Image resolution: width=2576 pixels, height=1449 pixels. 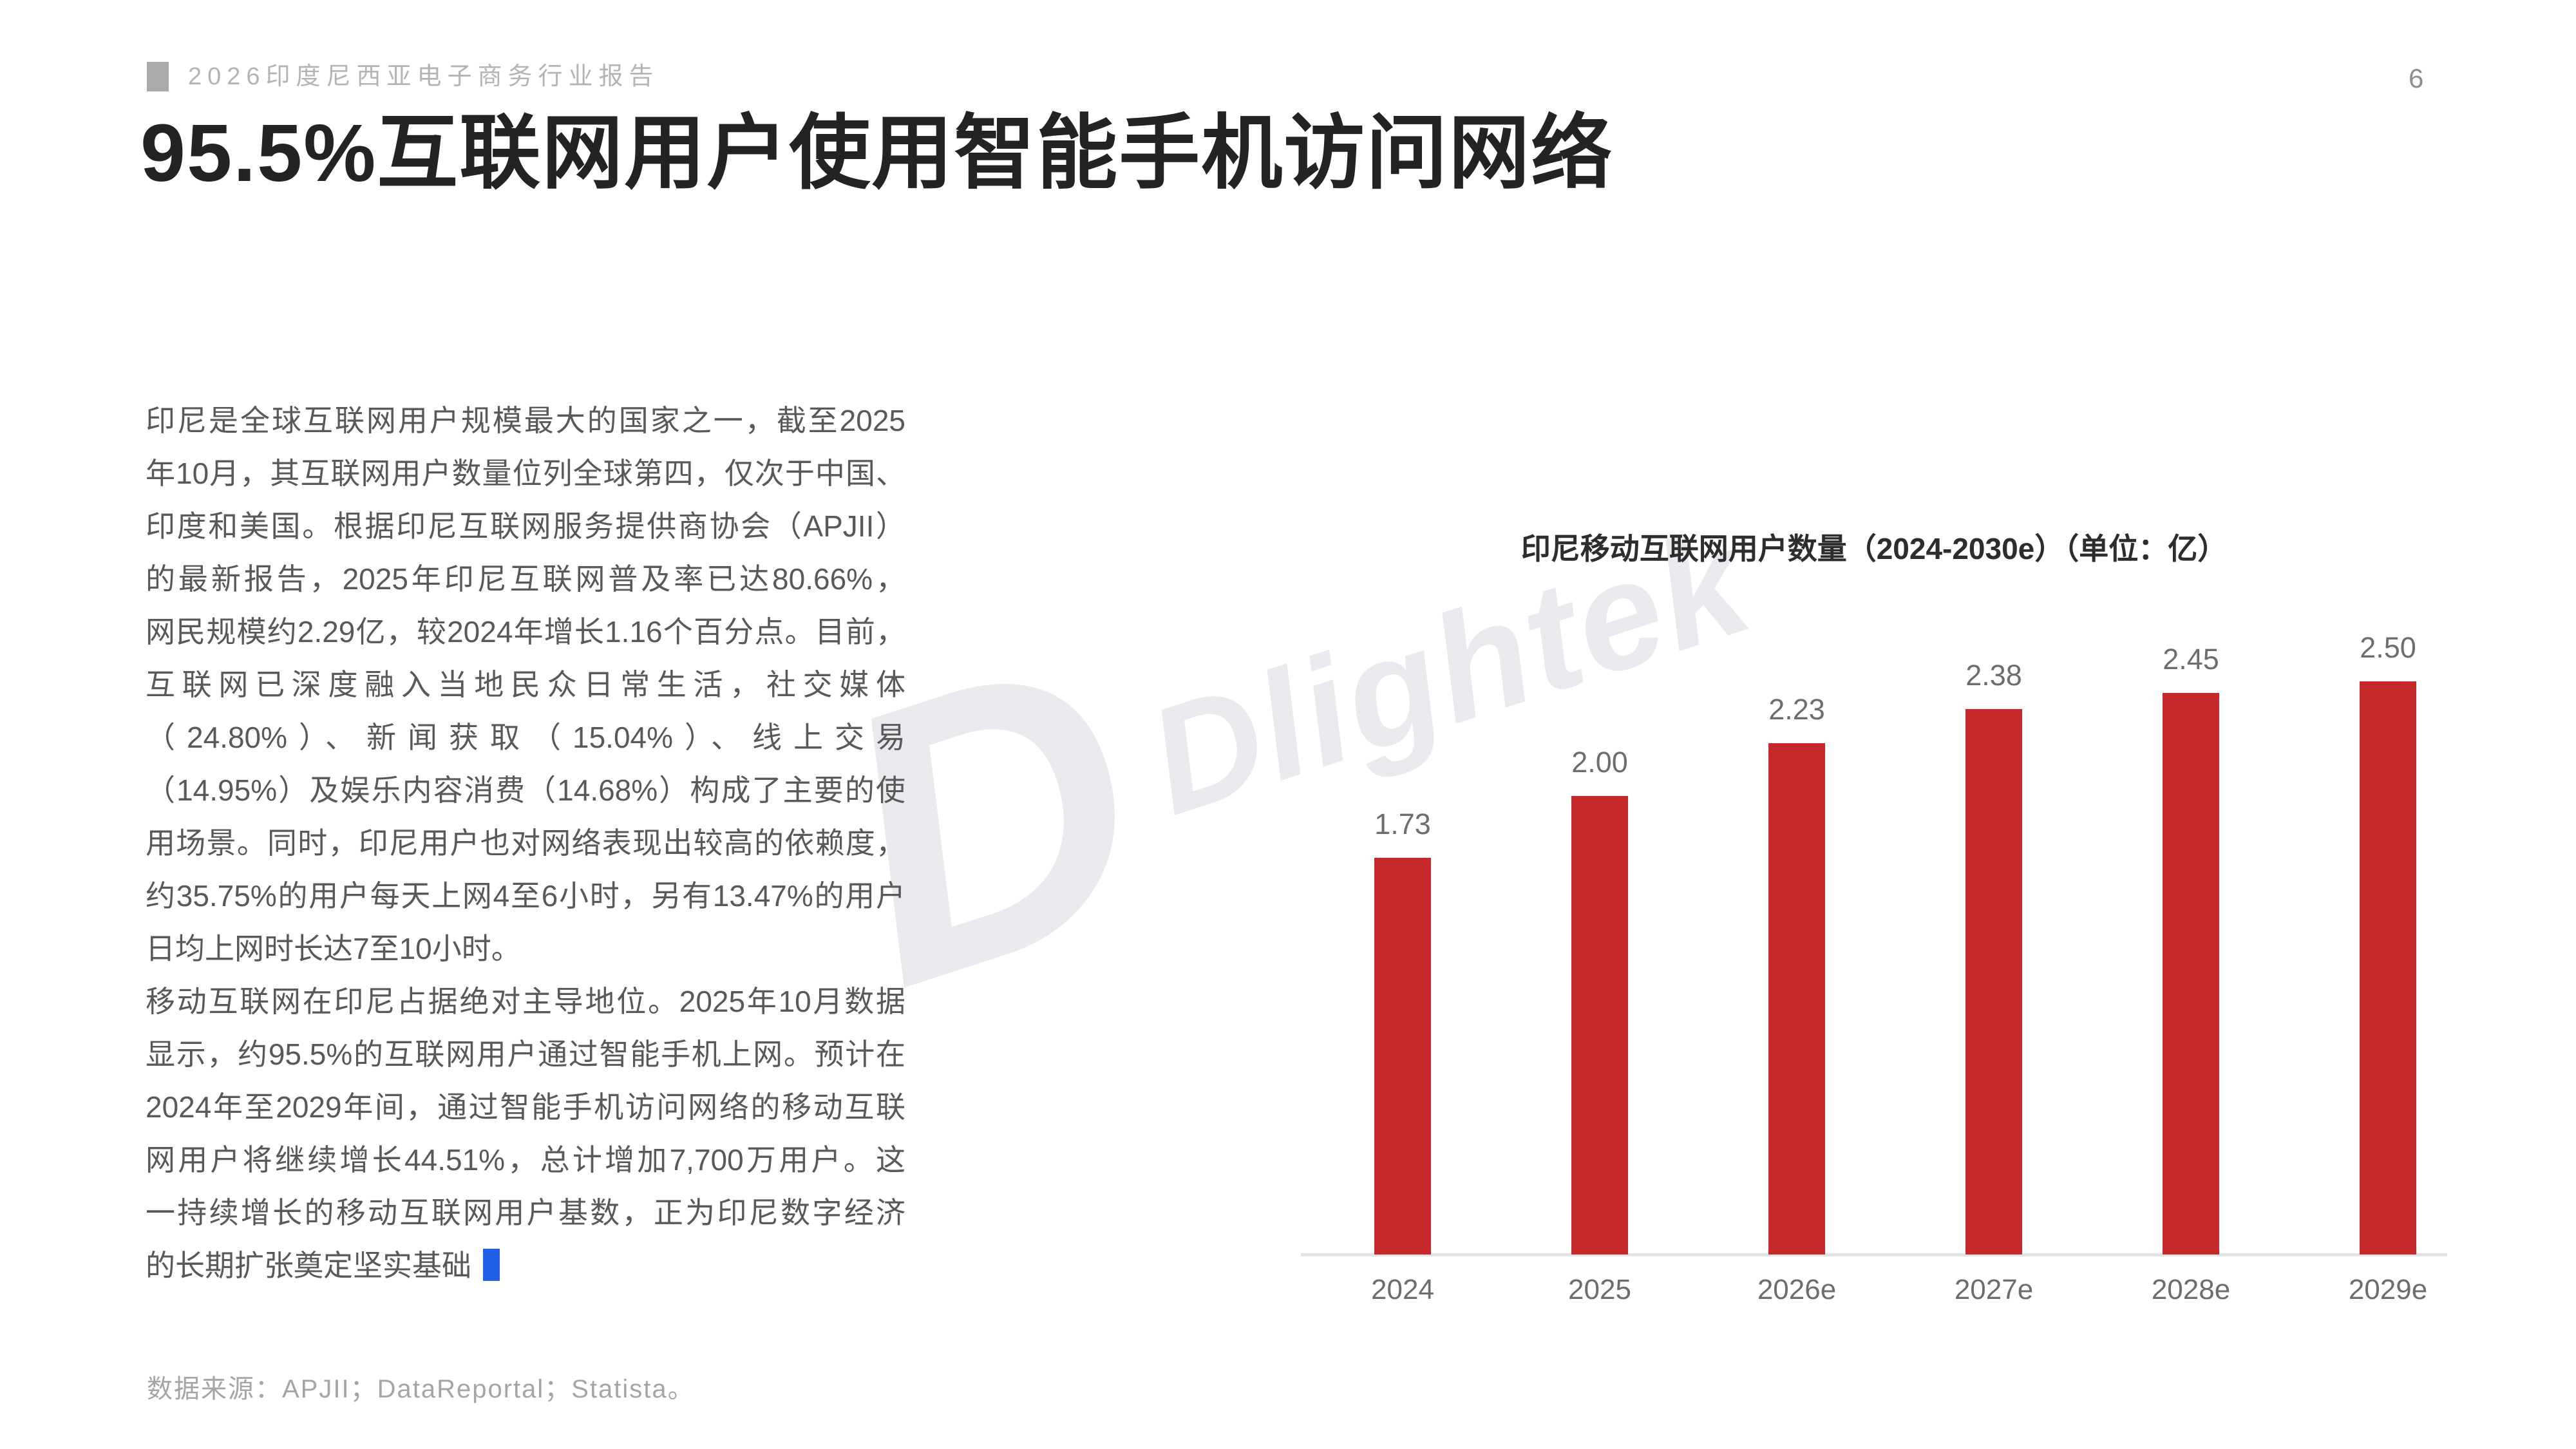 What do you see at coordinates (525, 579) in the screenshot?
I see `paragraph-line: 的最新报告，2025年印尼互联网普及率已达80.66%，` at bounding box center [525, 579].